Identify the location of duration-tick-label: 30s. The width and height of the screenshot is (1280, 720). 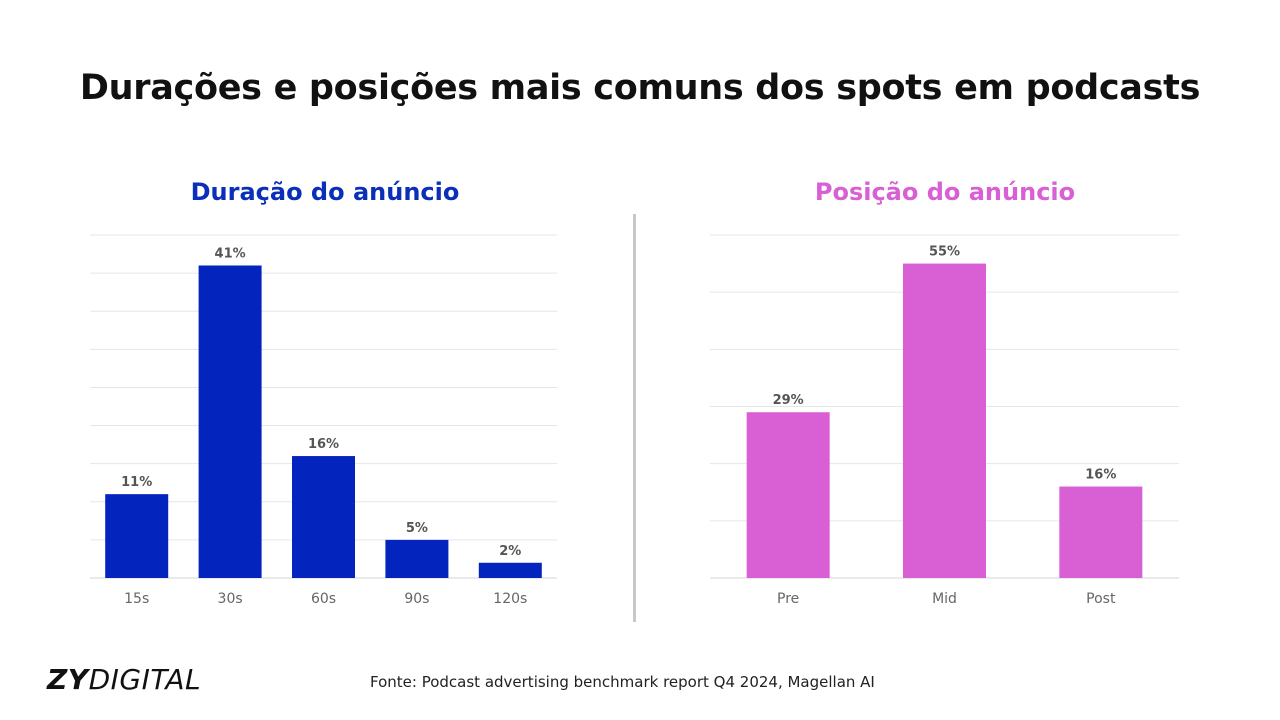
(230, 599).